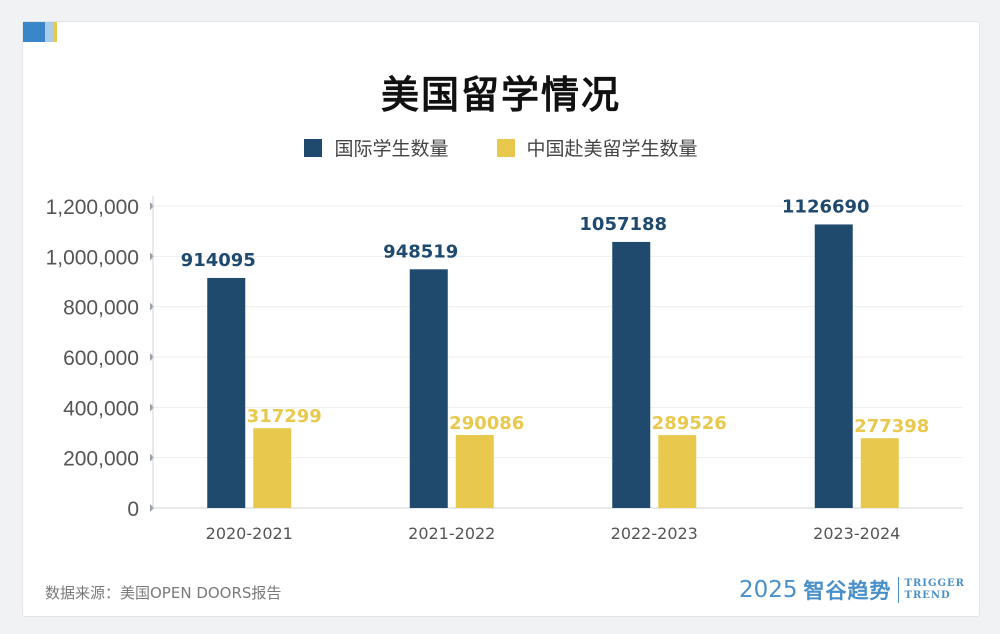  What do you see at coordinates (101, 459) in the screenshot?
I see `y-tick-label: 200,000` at bounding box center [101, 459].